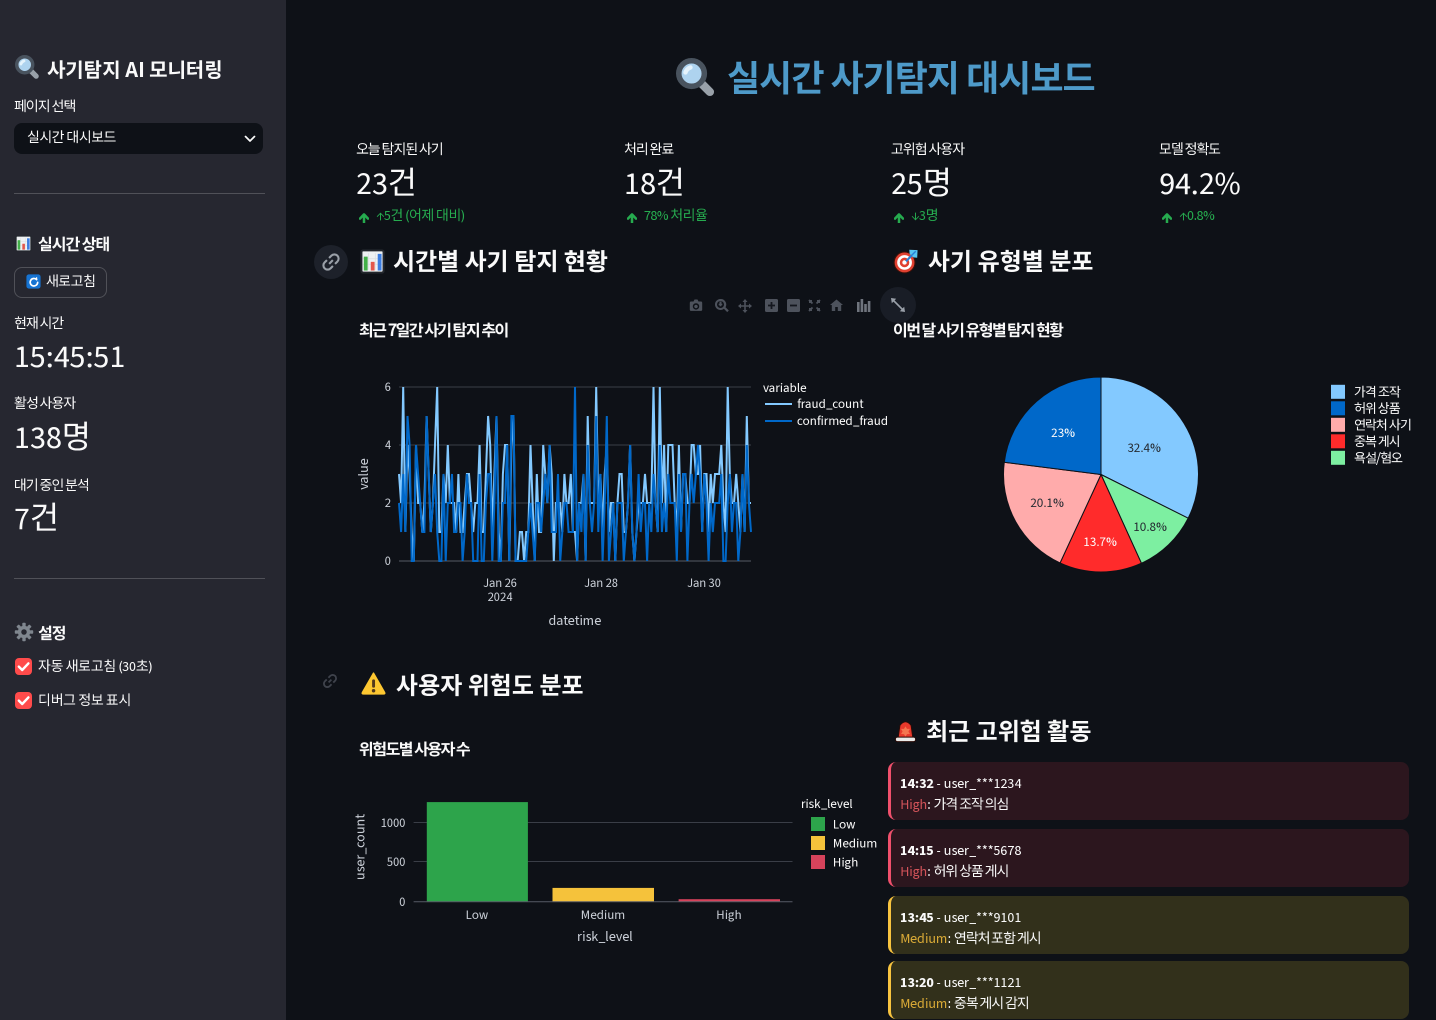 The width and height of the screenshot is (1436, 1020). I want to click on svg-text: 위험도별 사용자 수, so click(414, 748).